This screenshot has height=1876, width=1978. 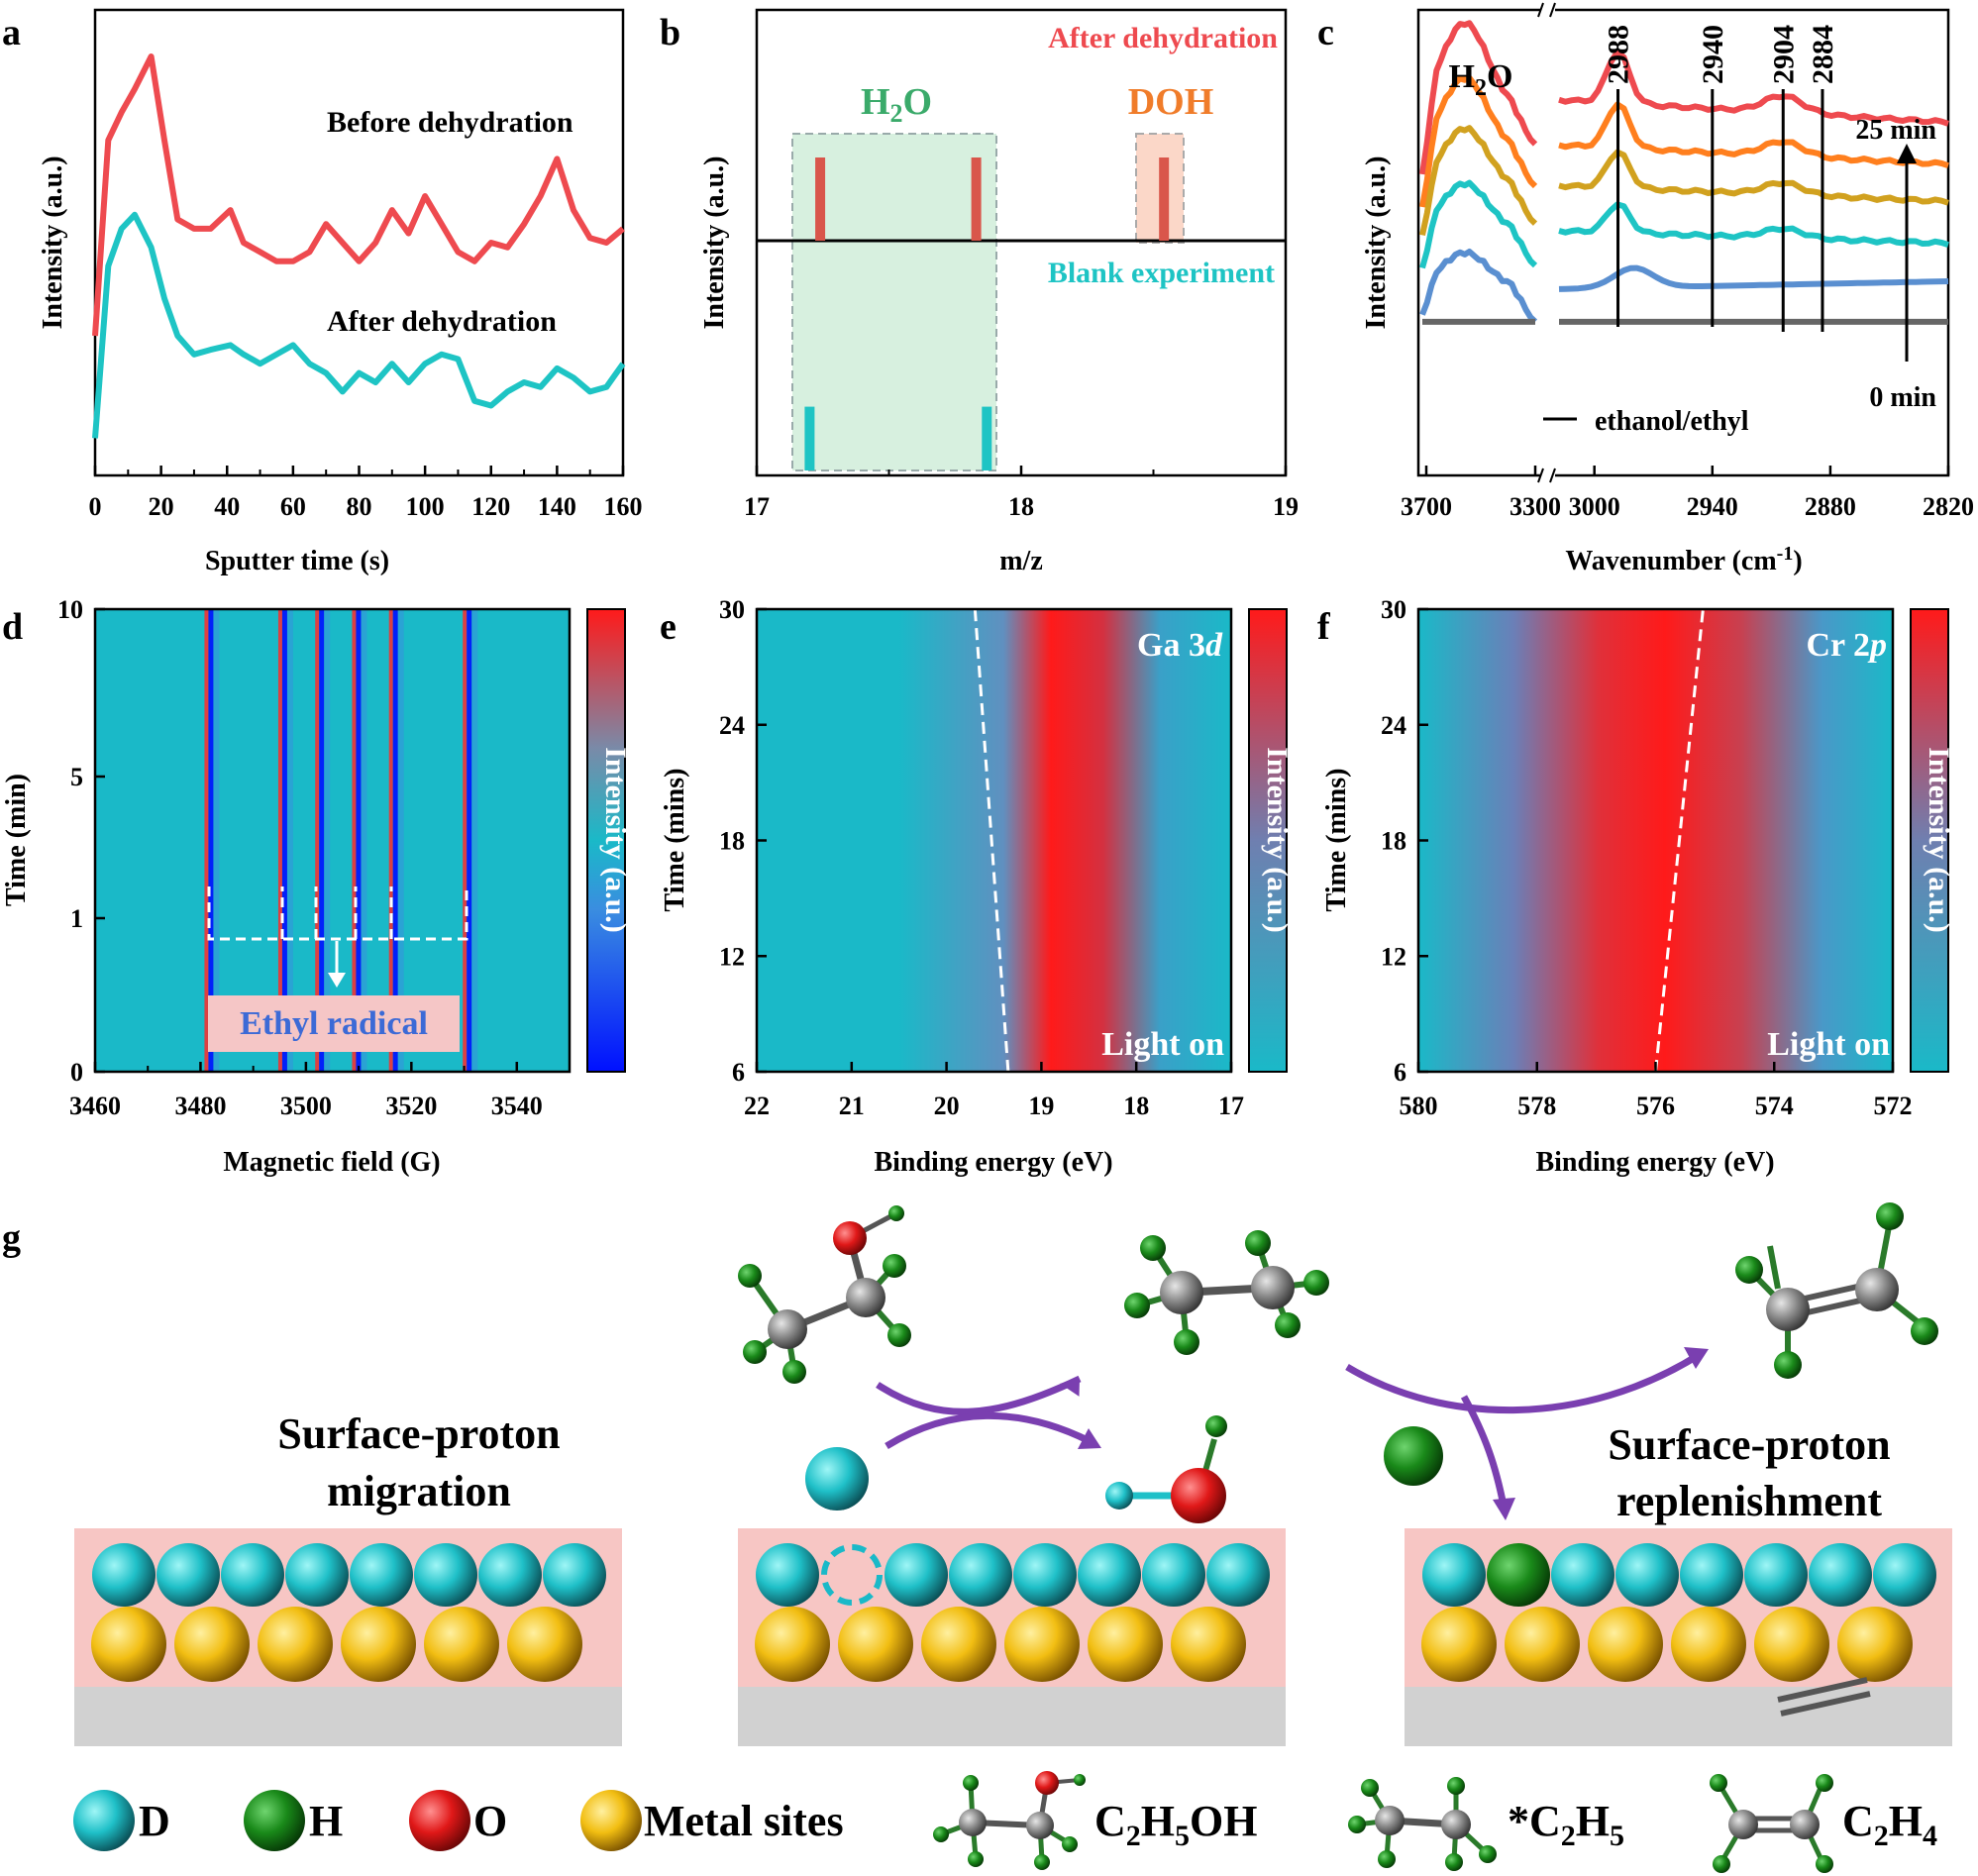 What do you see at coordinates (1656, 1106) in the screenshot?
I see `x-tick-label-f-576: 576` at bounding box center [1656, 1106].